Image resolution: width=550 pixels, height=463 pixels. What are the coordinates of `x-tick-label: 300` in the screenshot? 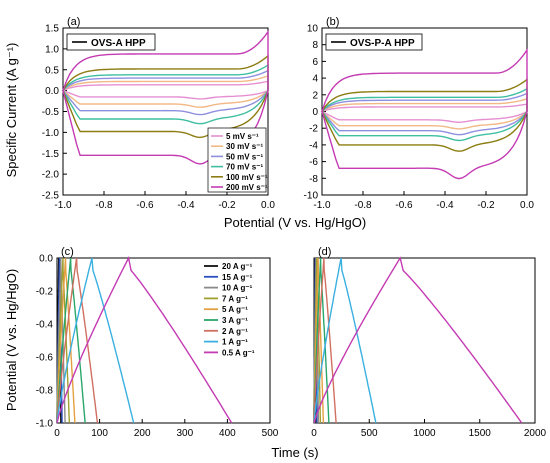 It's located at (184, 433).